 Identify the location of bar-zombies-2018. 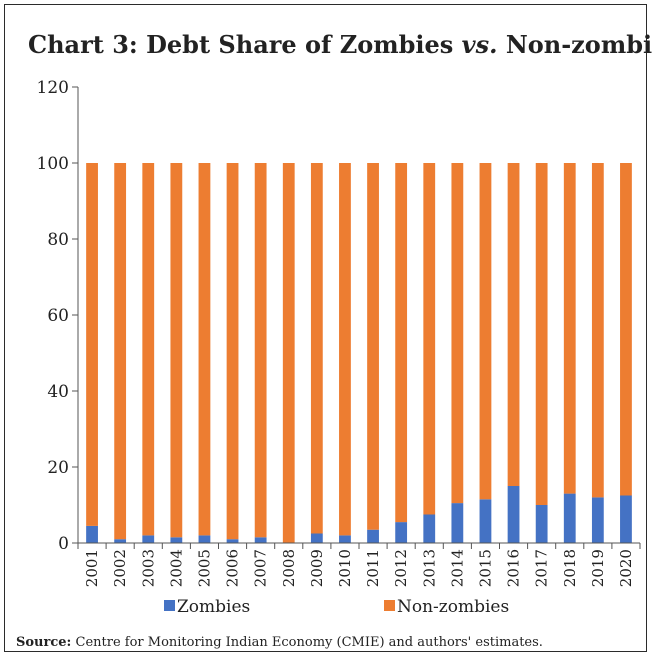
(569, 518).